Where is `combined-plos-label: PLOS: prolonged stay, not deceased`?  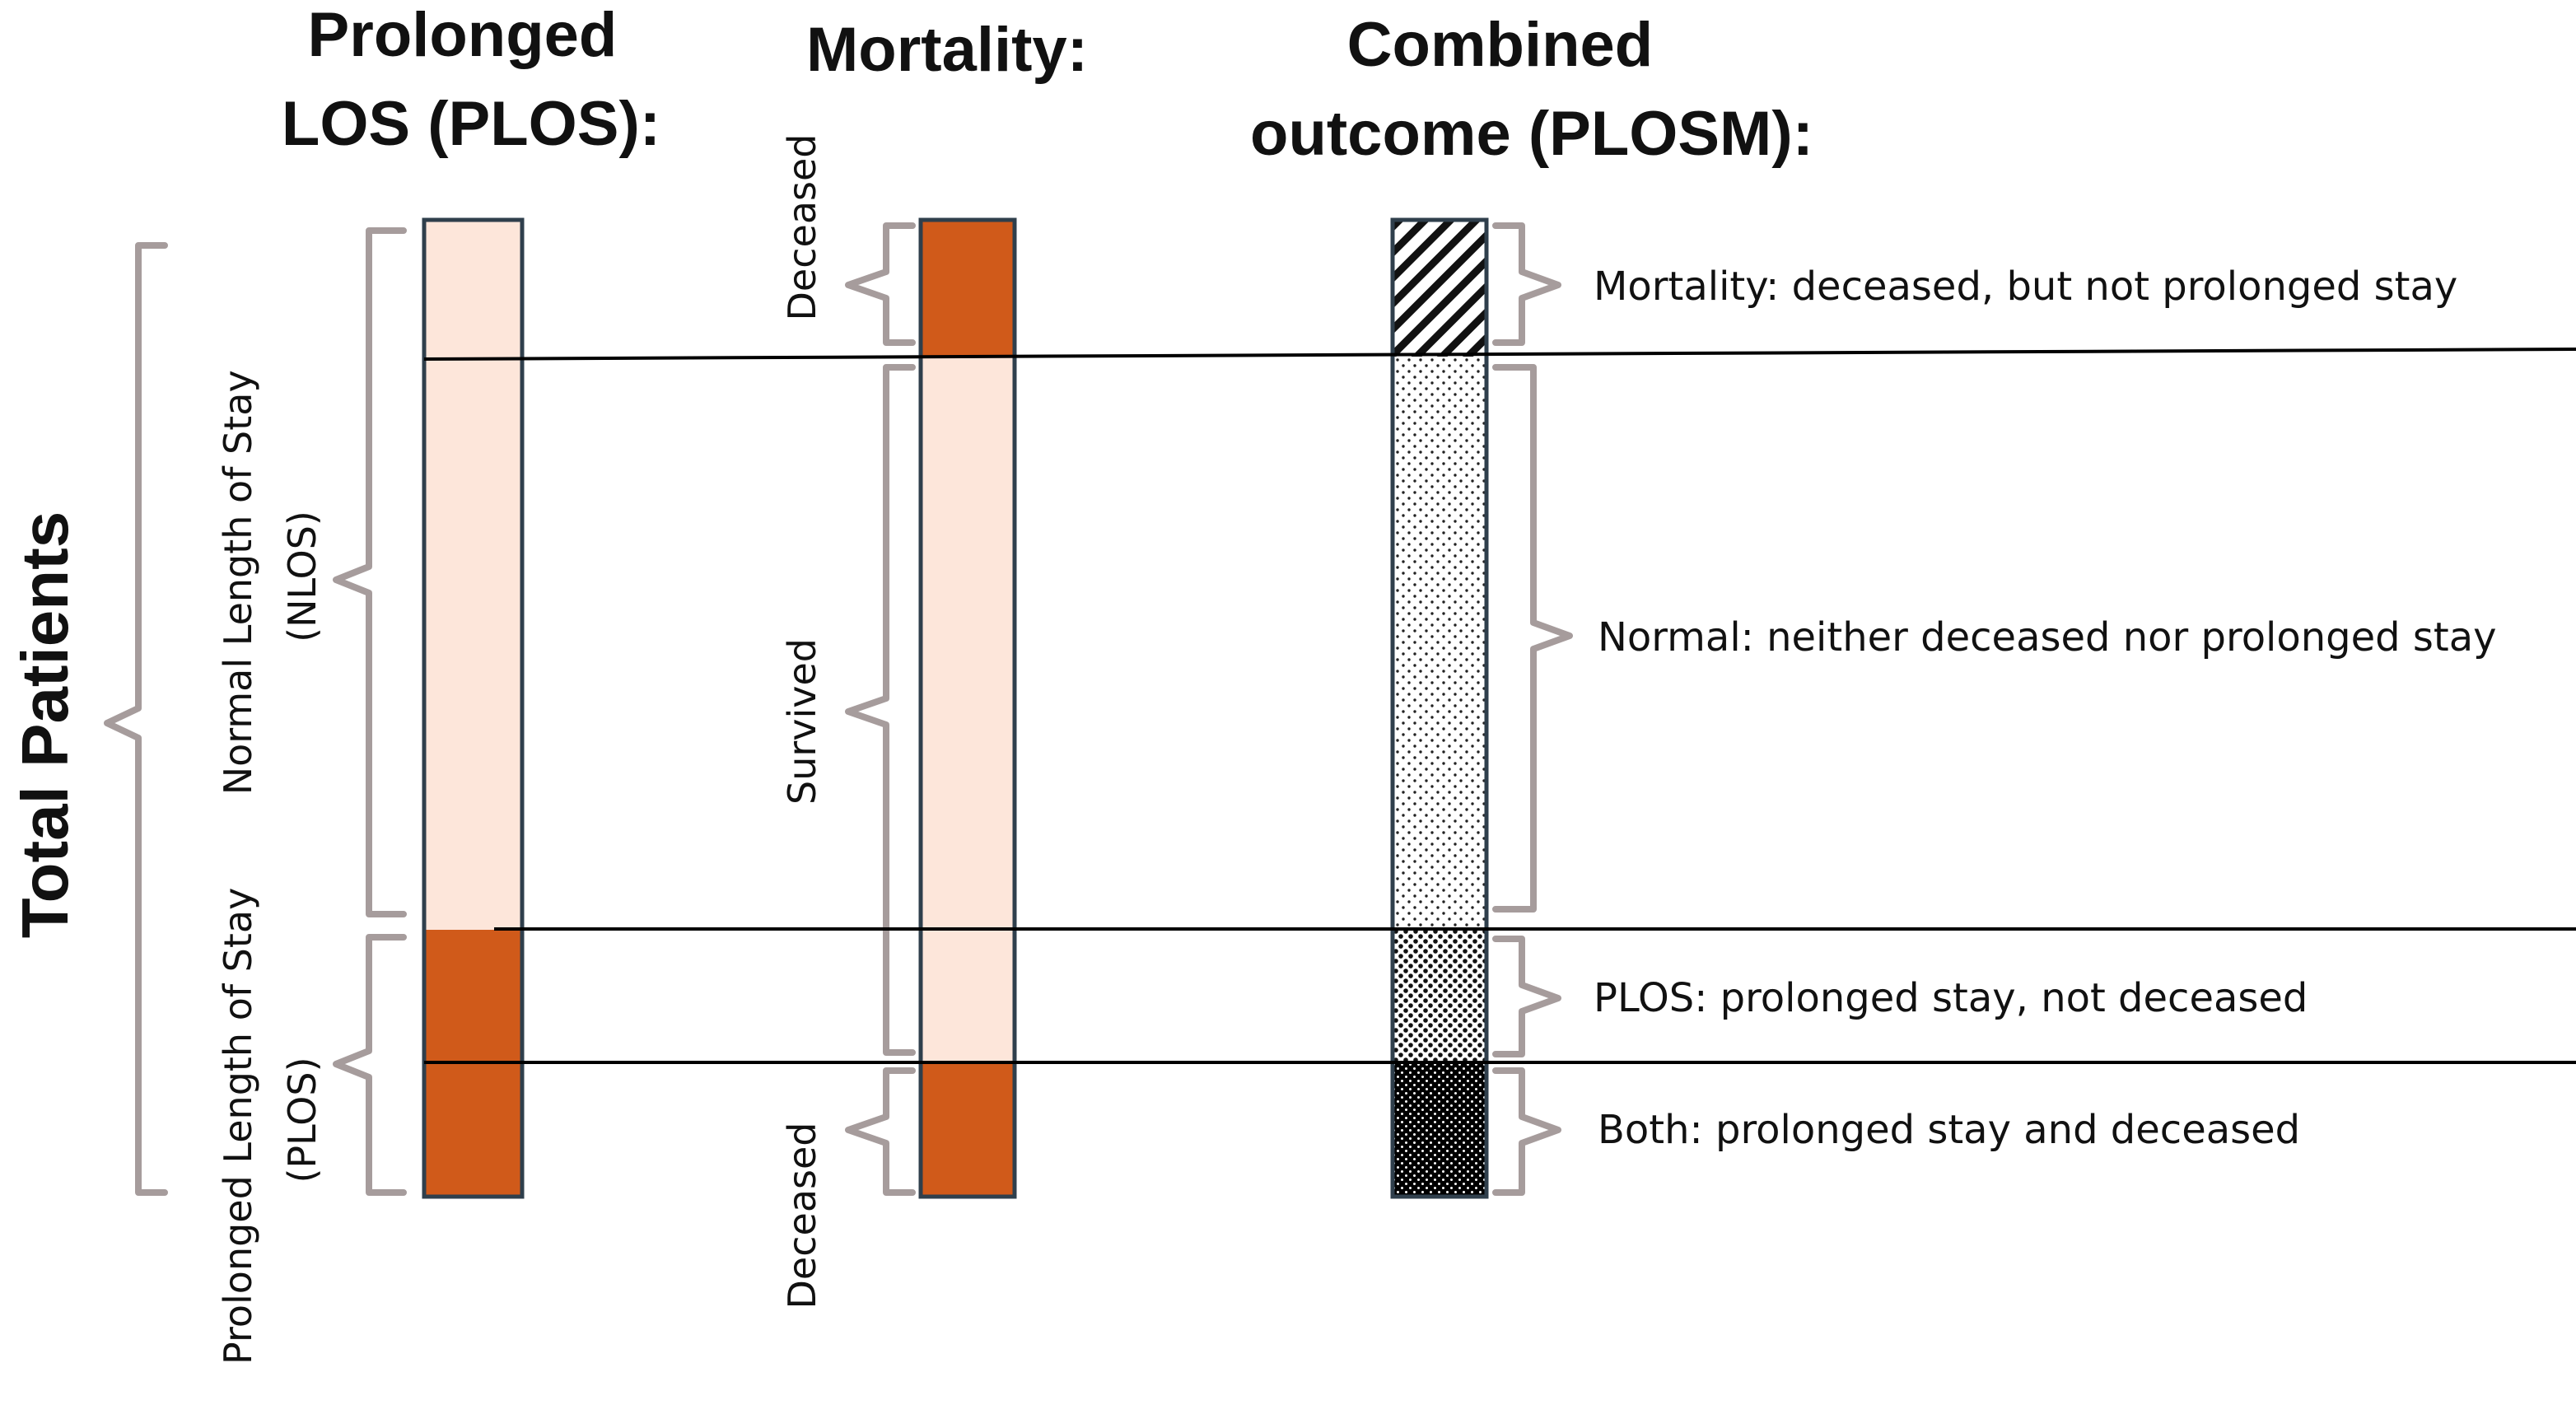
combined-plos-label: PLOS: prolonged stay, not deceased is located at coordinates (1951, 998).